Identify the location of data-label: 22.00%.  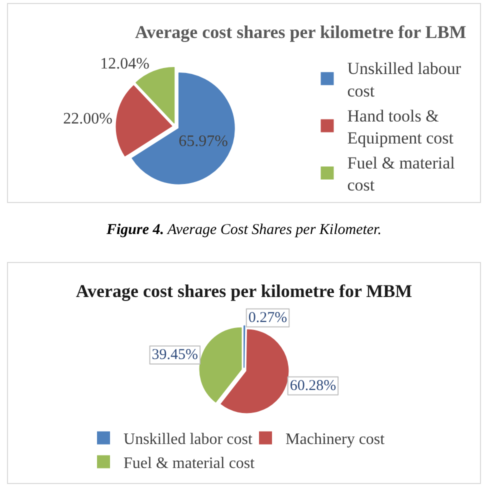
(87, 119).